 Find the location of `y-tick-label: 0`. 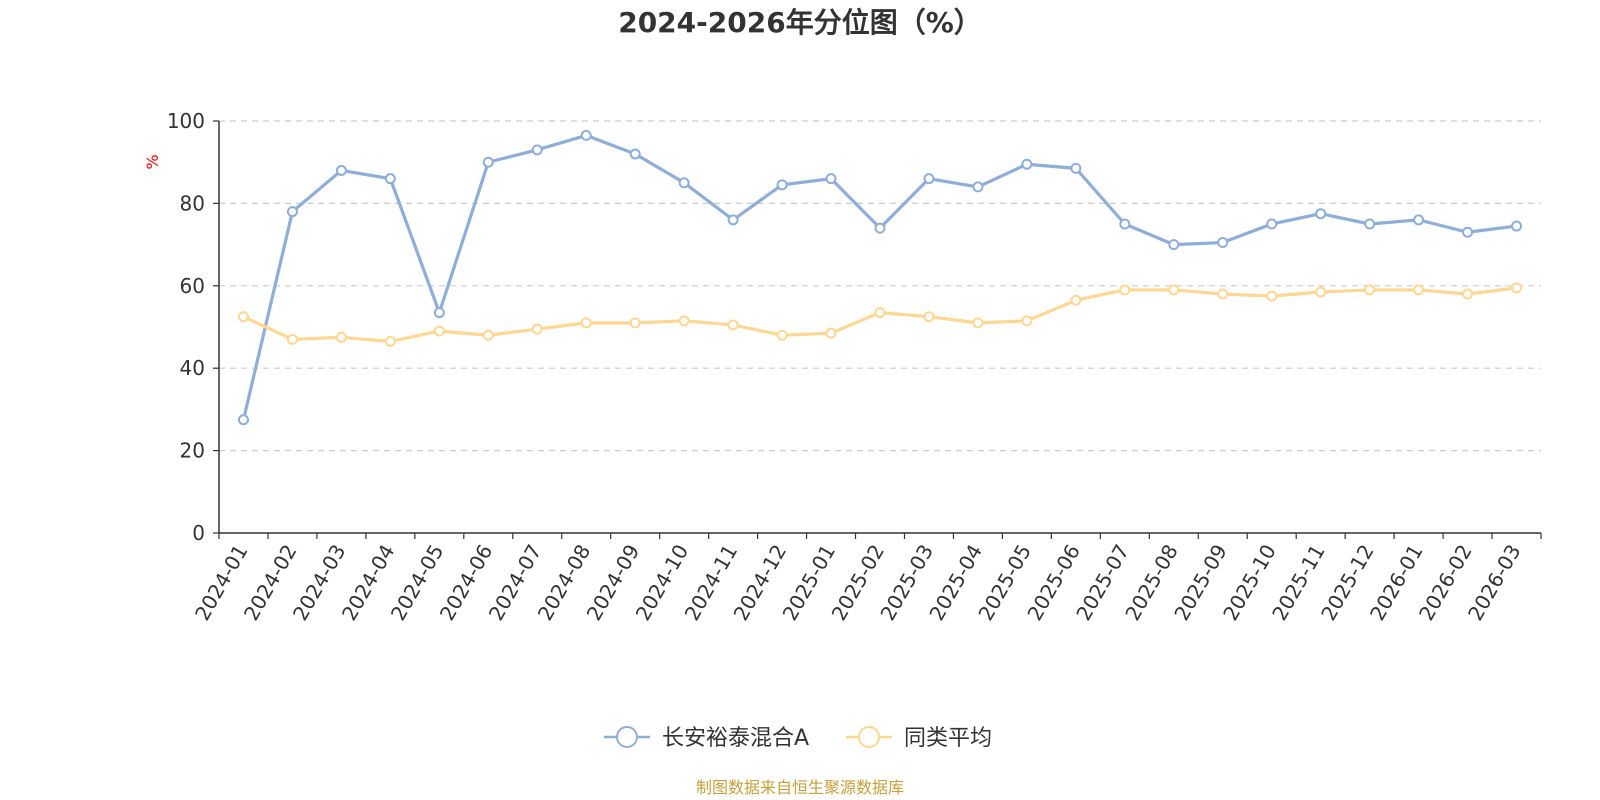

y-tick-label: 0 is located at coordinates (198, 533).